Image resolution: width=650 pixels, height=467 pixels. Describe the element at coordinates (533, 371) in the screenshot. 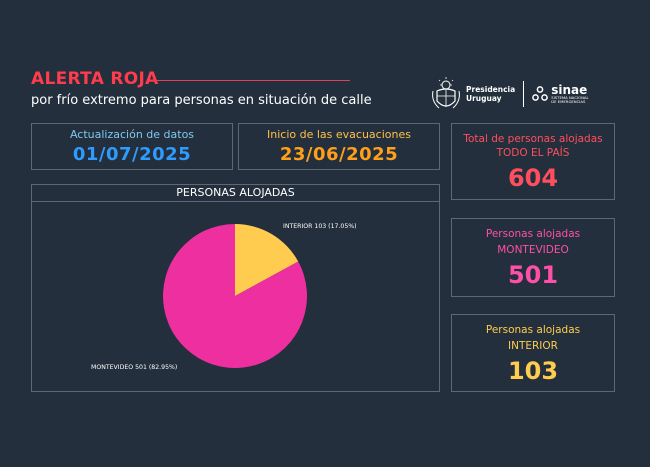

I see `interior-stat-value: 103` at that location.